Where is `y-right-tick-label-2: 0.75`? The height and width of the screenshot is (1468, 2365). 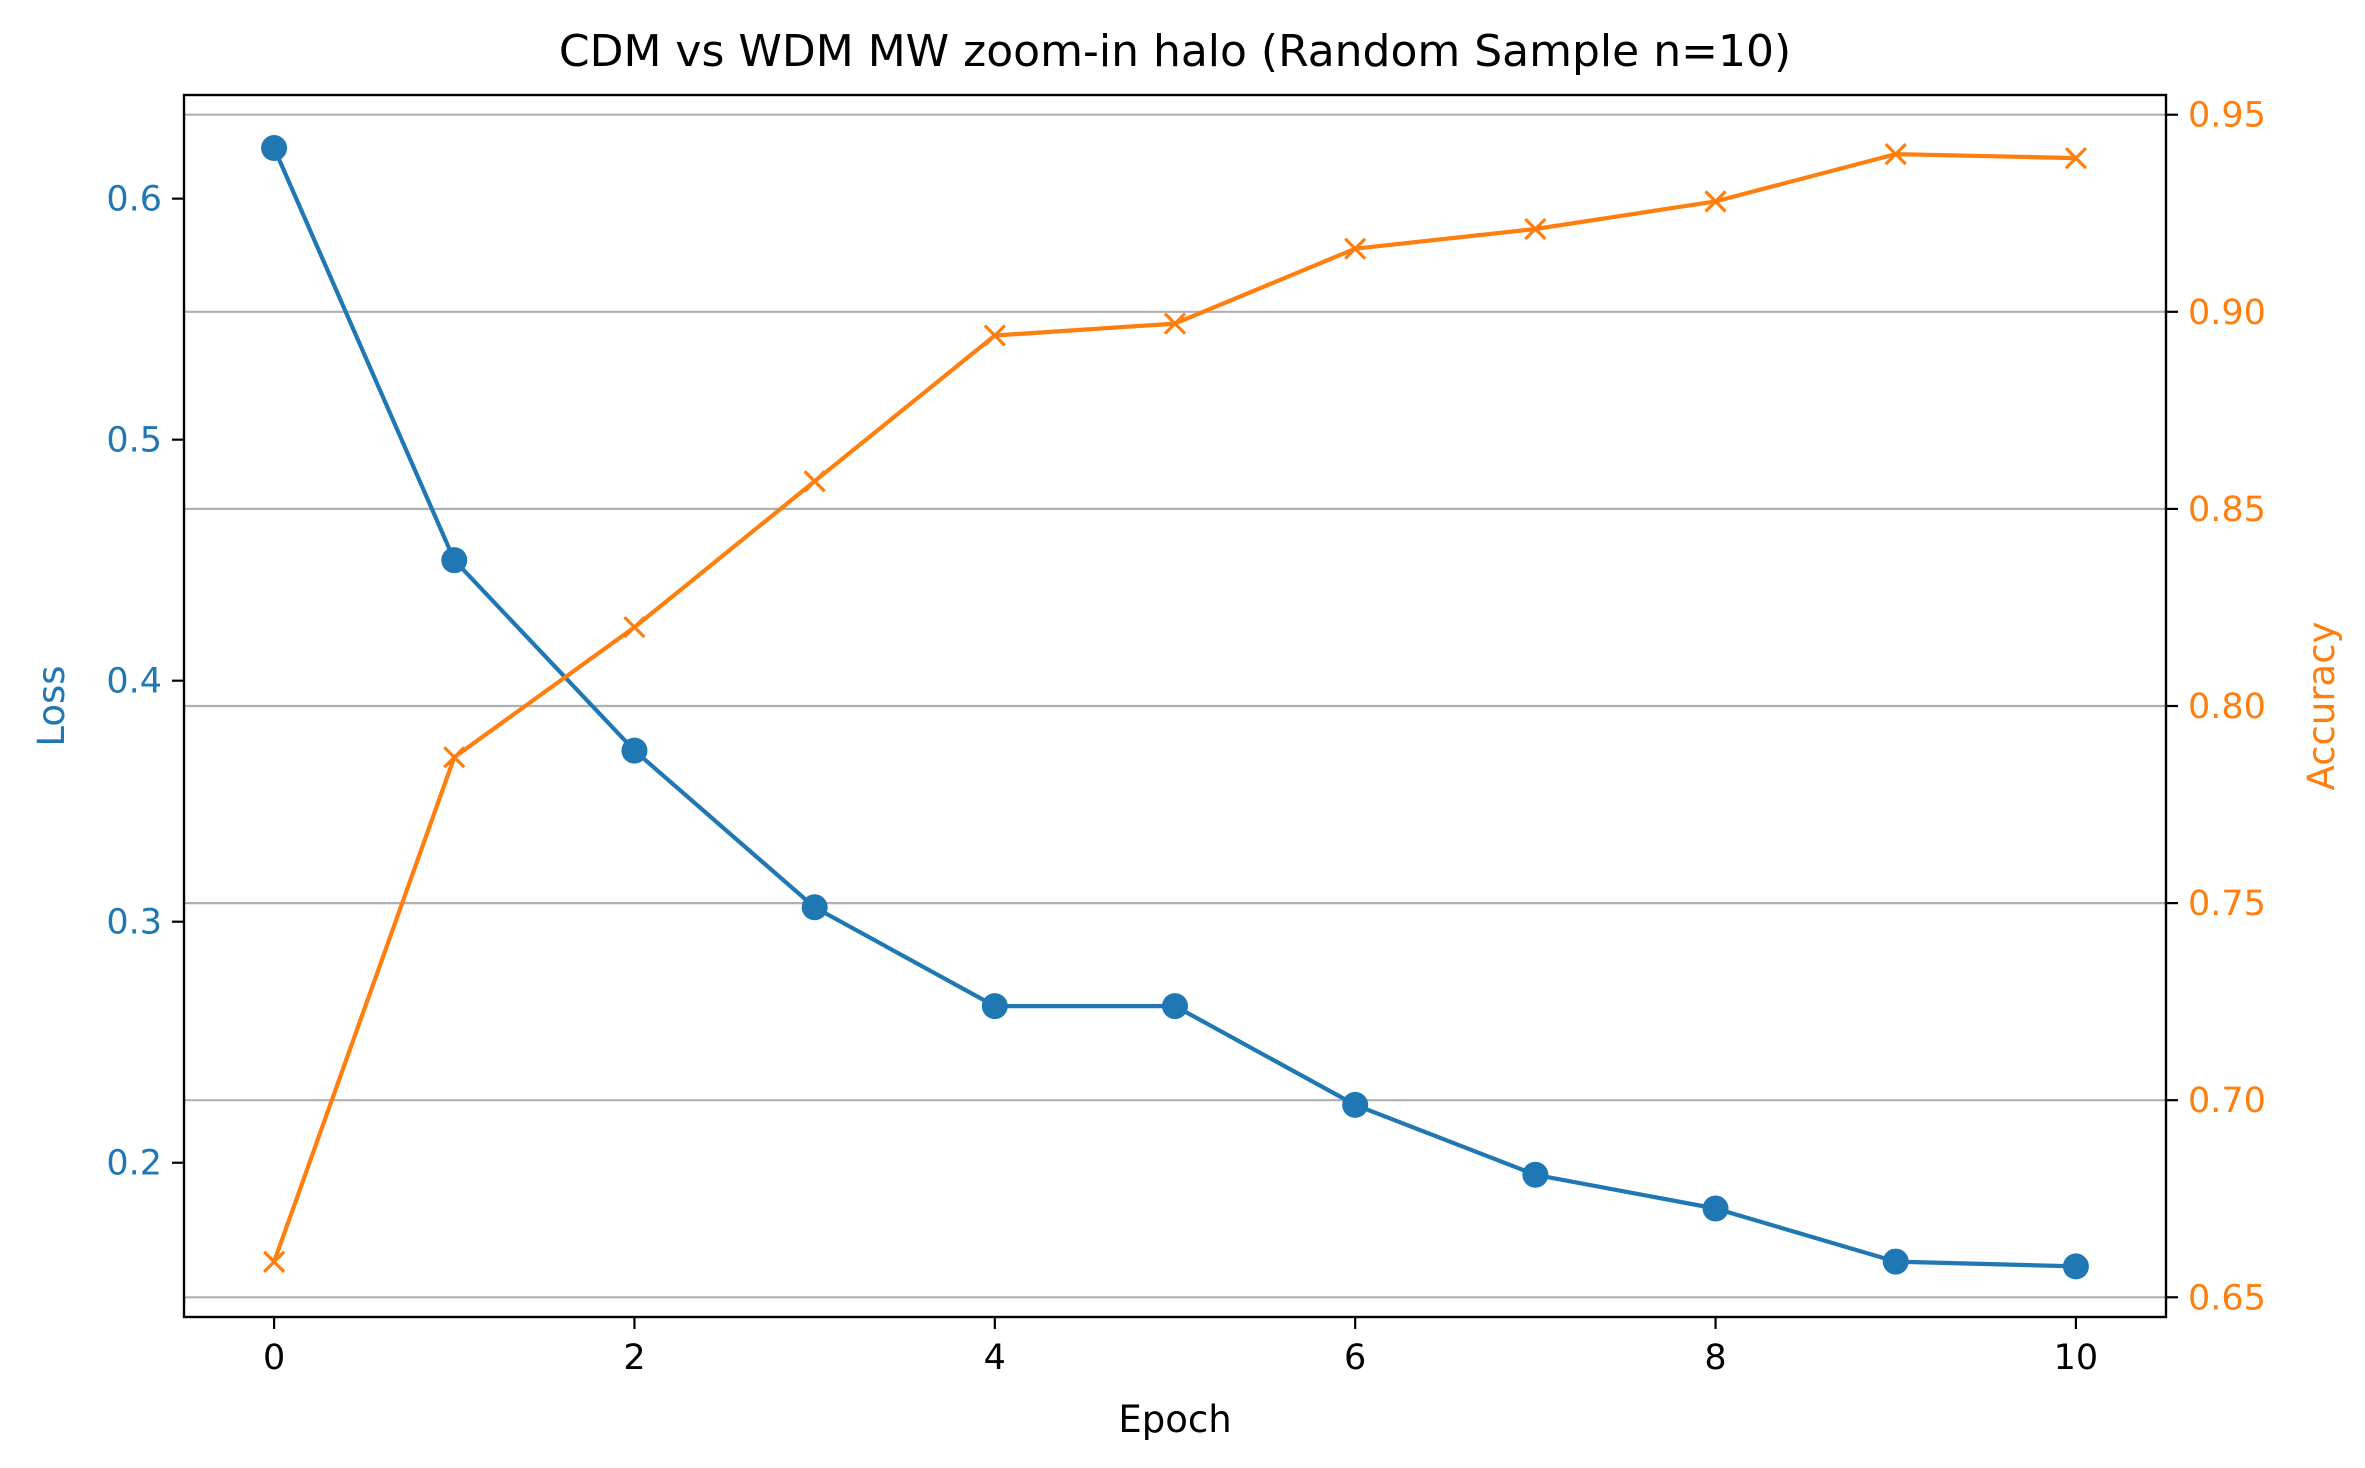 y-right-tick-label-2: 0.75 is located at coordinates (2227, 904).